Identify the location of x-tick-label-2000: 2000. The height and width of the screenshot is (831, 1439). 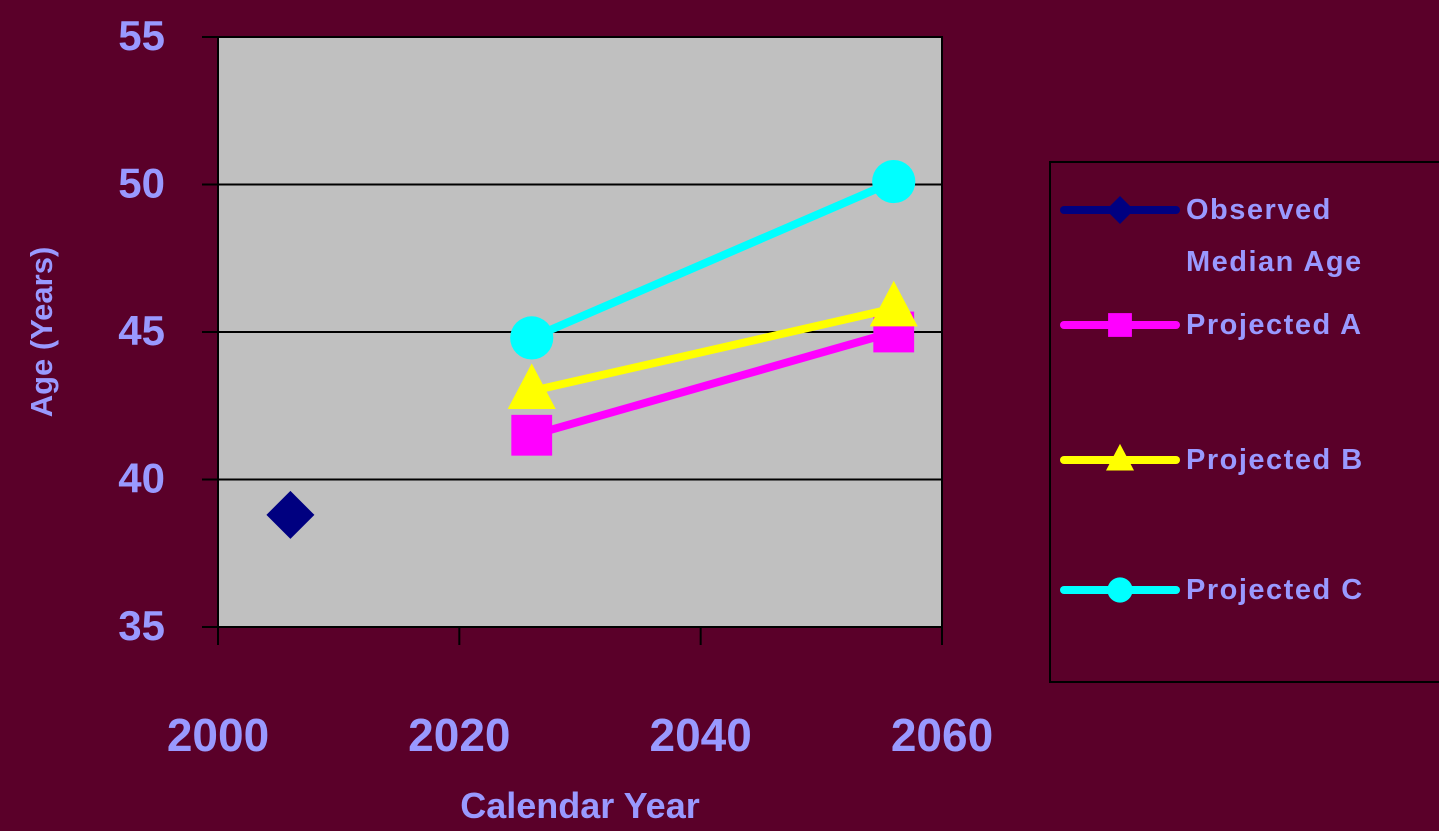
(218, 735).